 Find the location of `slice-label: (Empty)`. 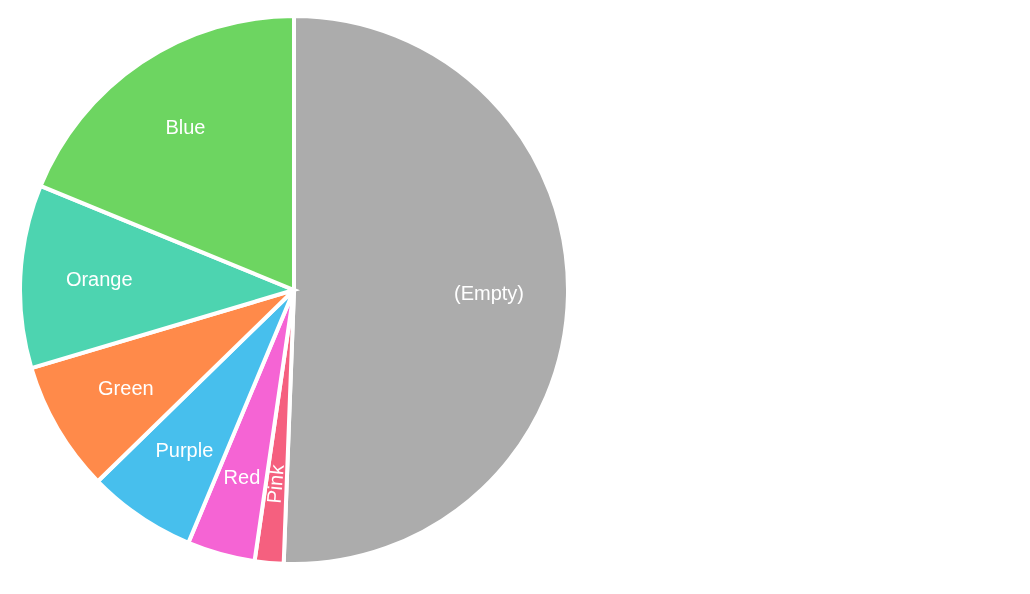

slice-label: (Empty) is located at coordinates (488, 292).